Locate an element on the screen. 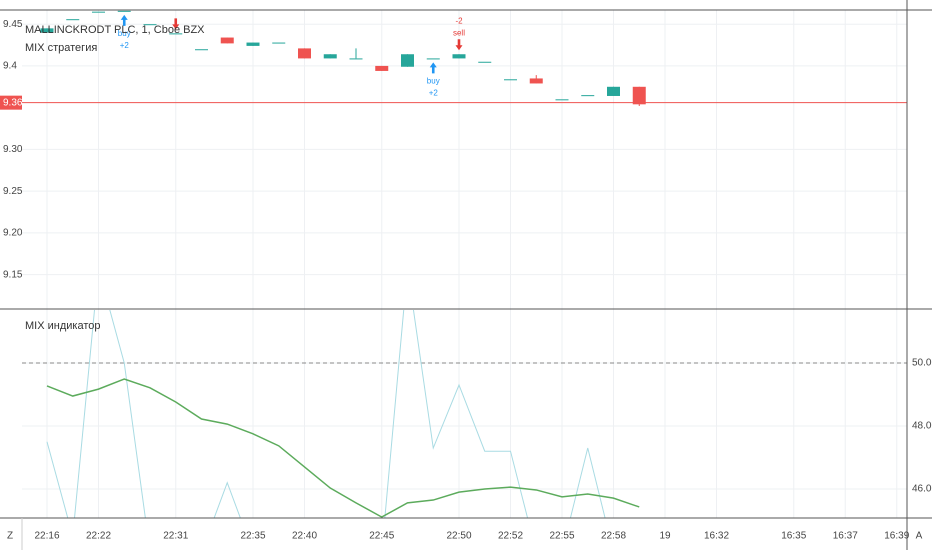  corner-button: Z is located at coordinates (10, 536).